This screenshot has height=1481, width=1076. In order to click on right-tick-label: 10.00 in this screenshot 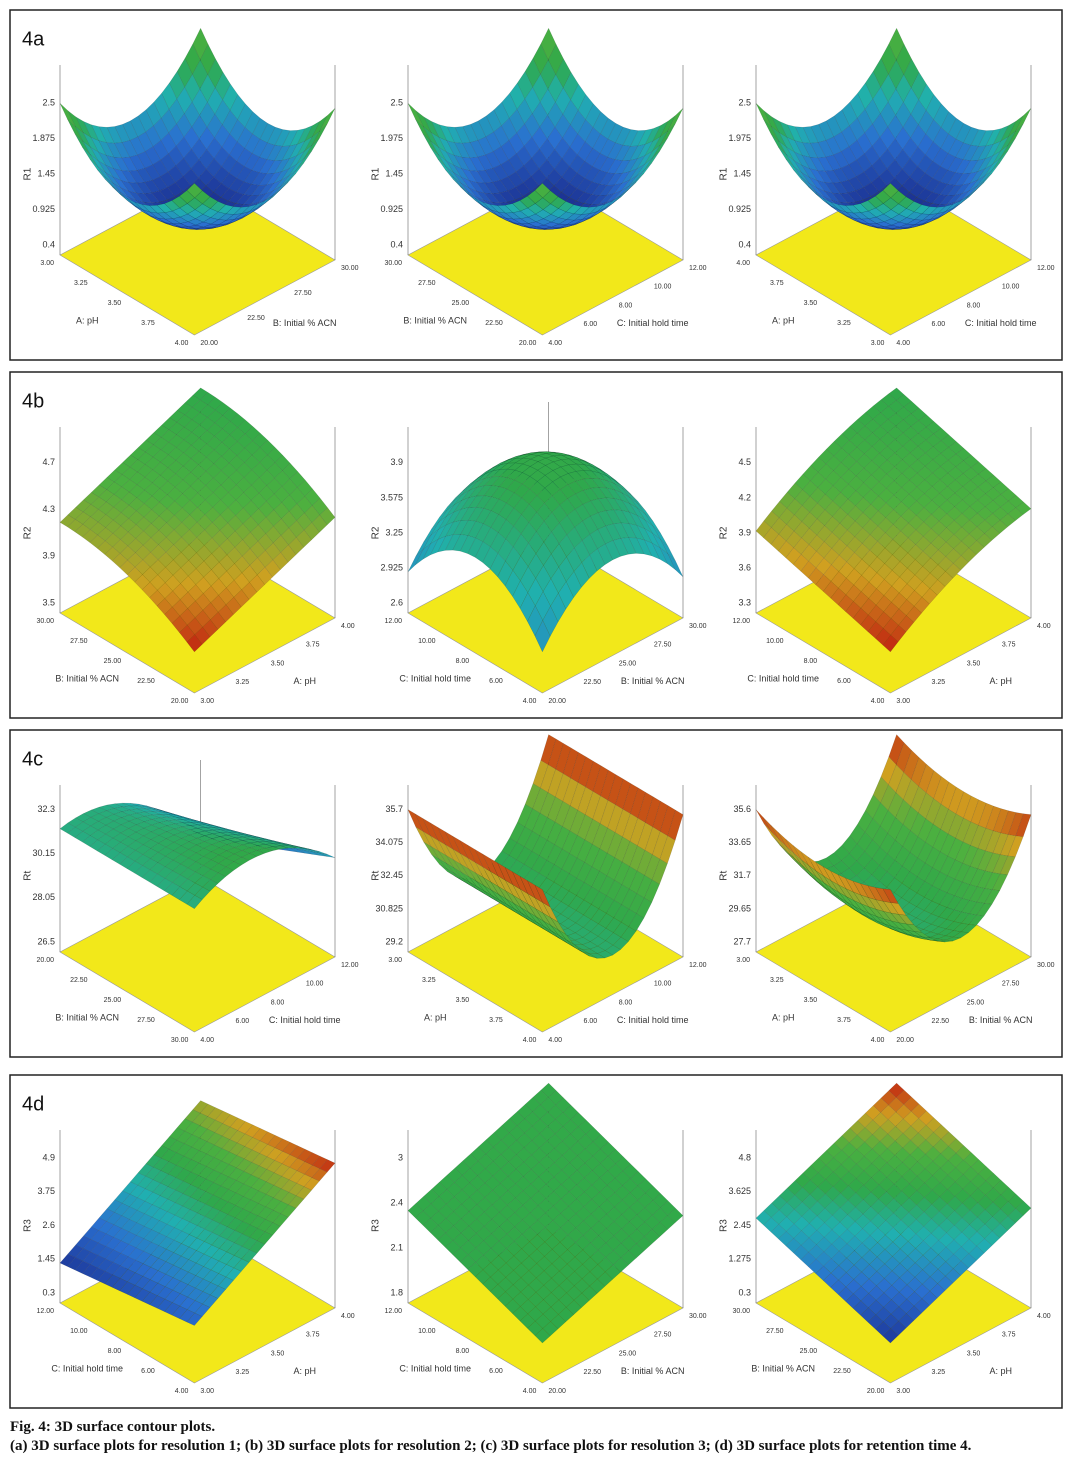, I will do `click(315, 984)`.